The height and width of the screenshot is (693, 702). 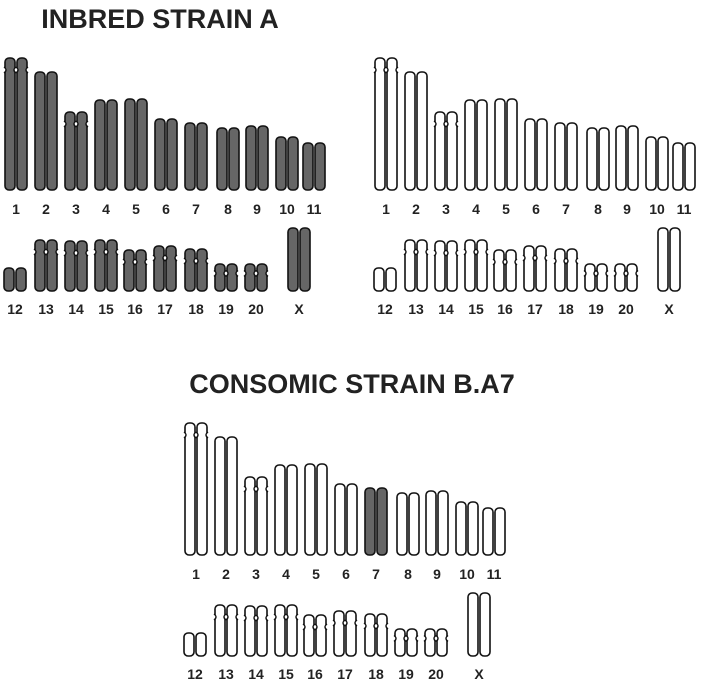 I want to click on chromosome-label: 15, so click(x=476, y=309).